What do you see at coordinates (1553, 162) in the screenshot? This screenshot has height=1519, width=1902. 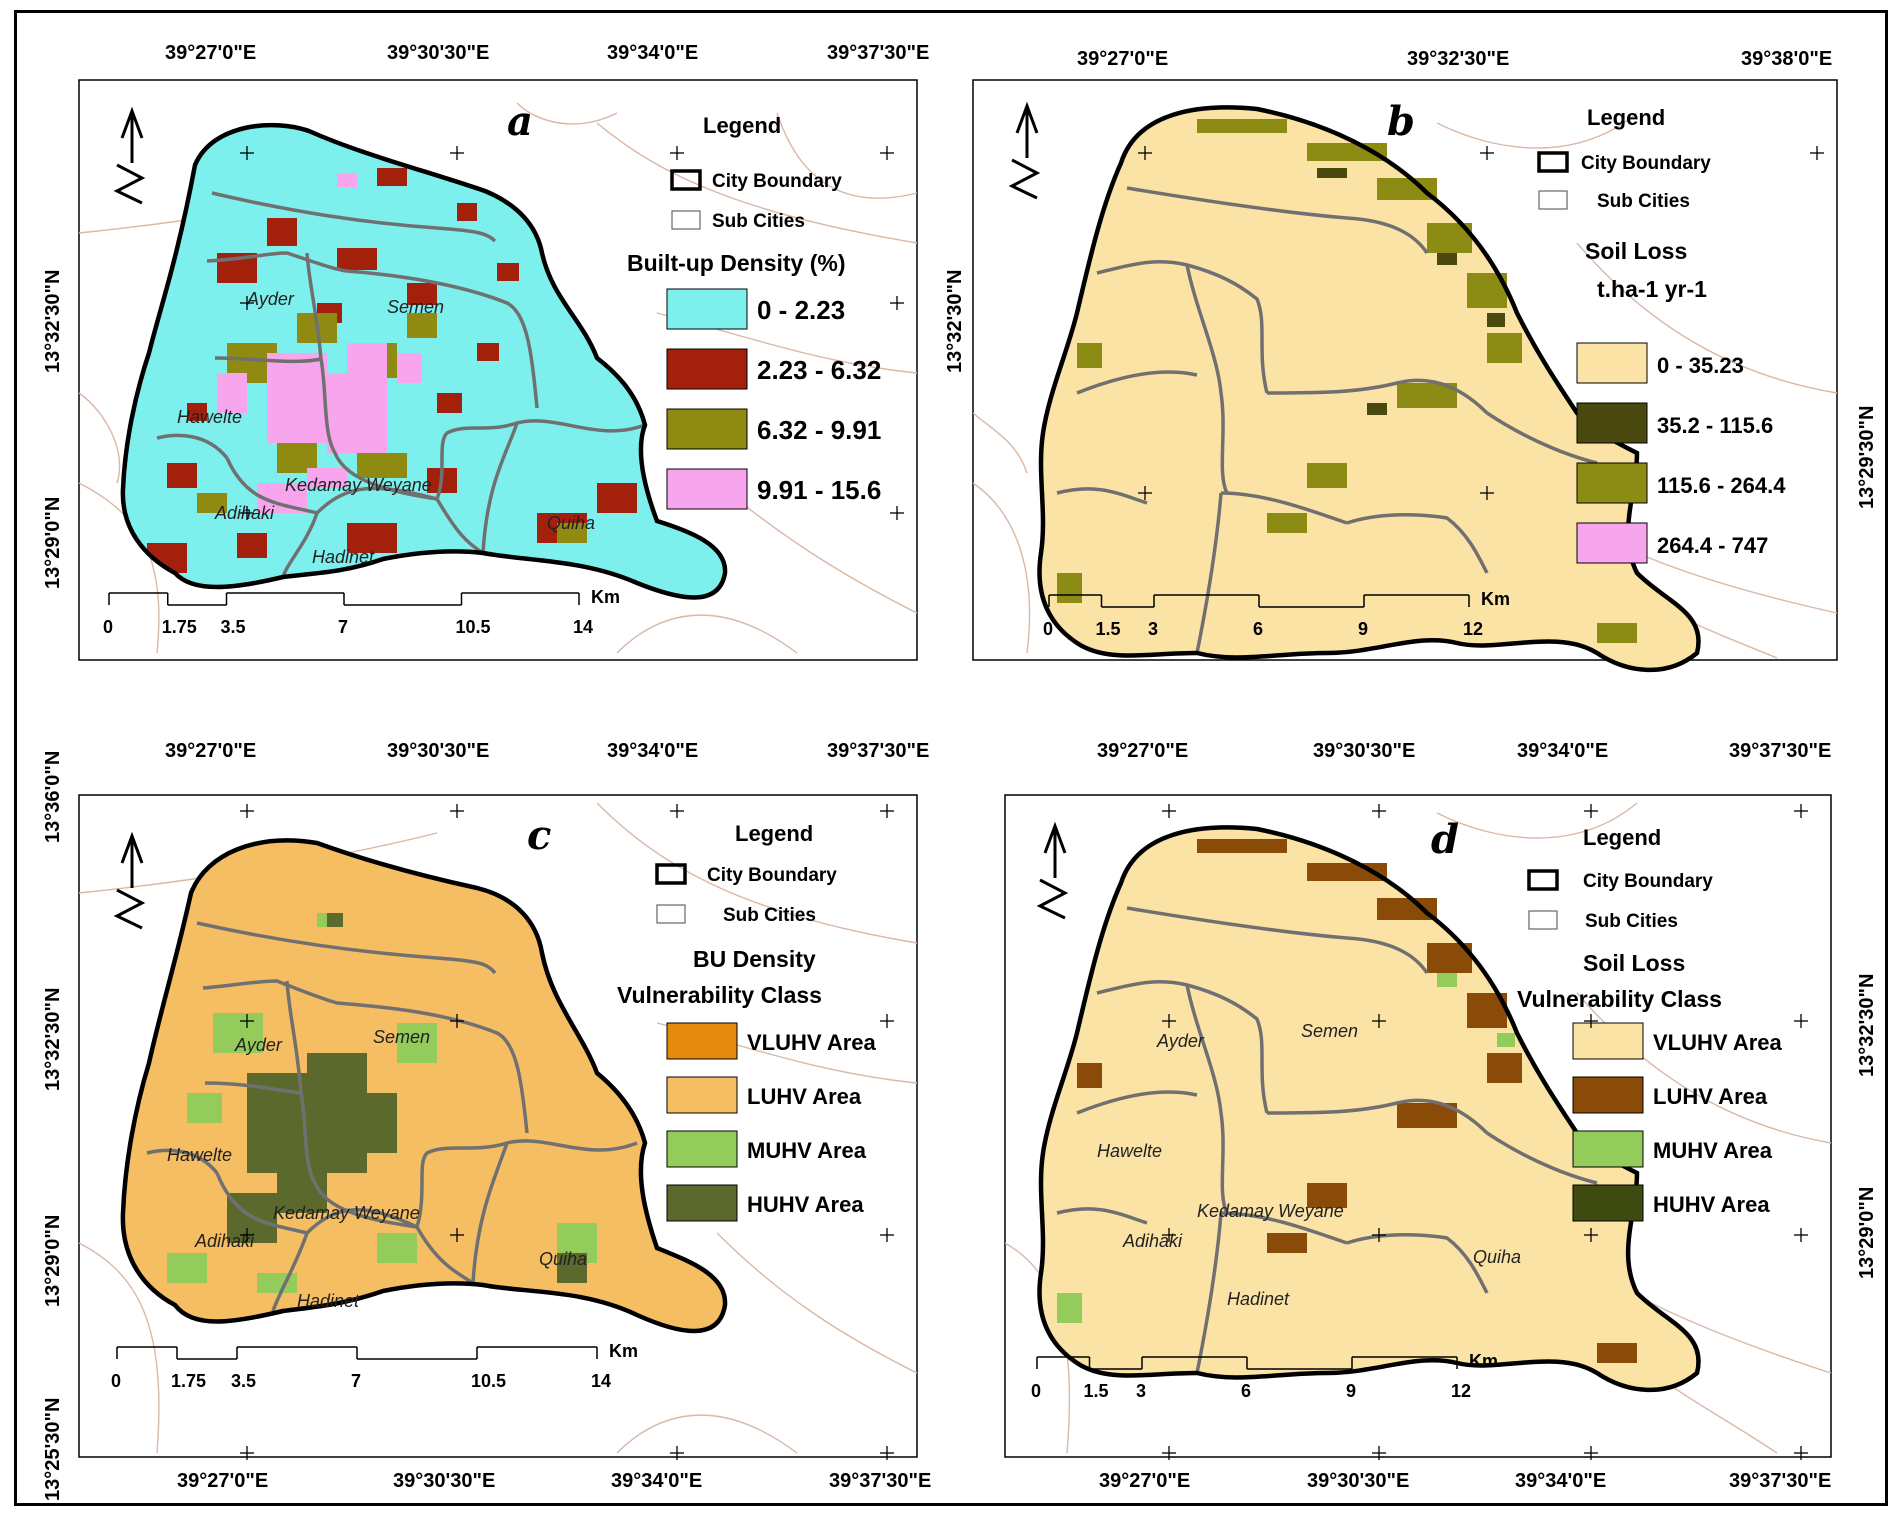 I see `legend-boundary-swatch-b` at bounding box center [1553, 162].